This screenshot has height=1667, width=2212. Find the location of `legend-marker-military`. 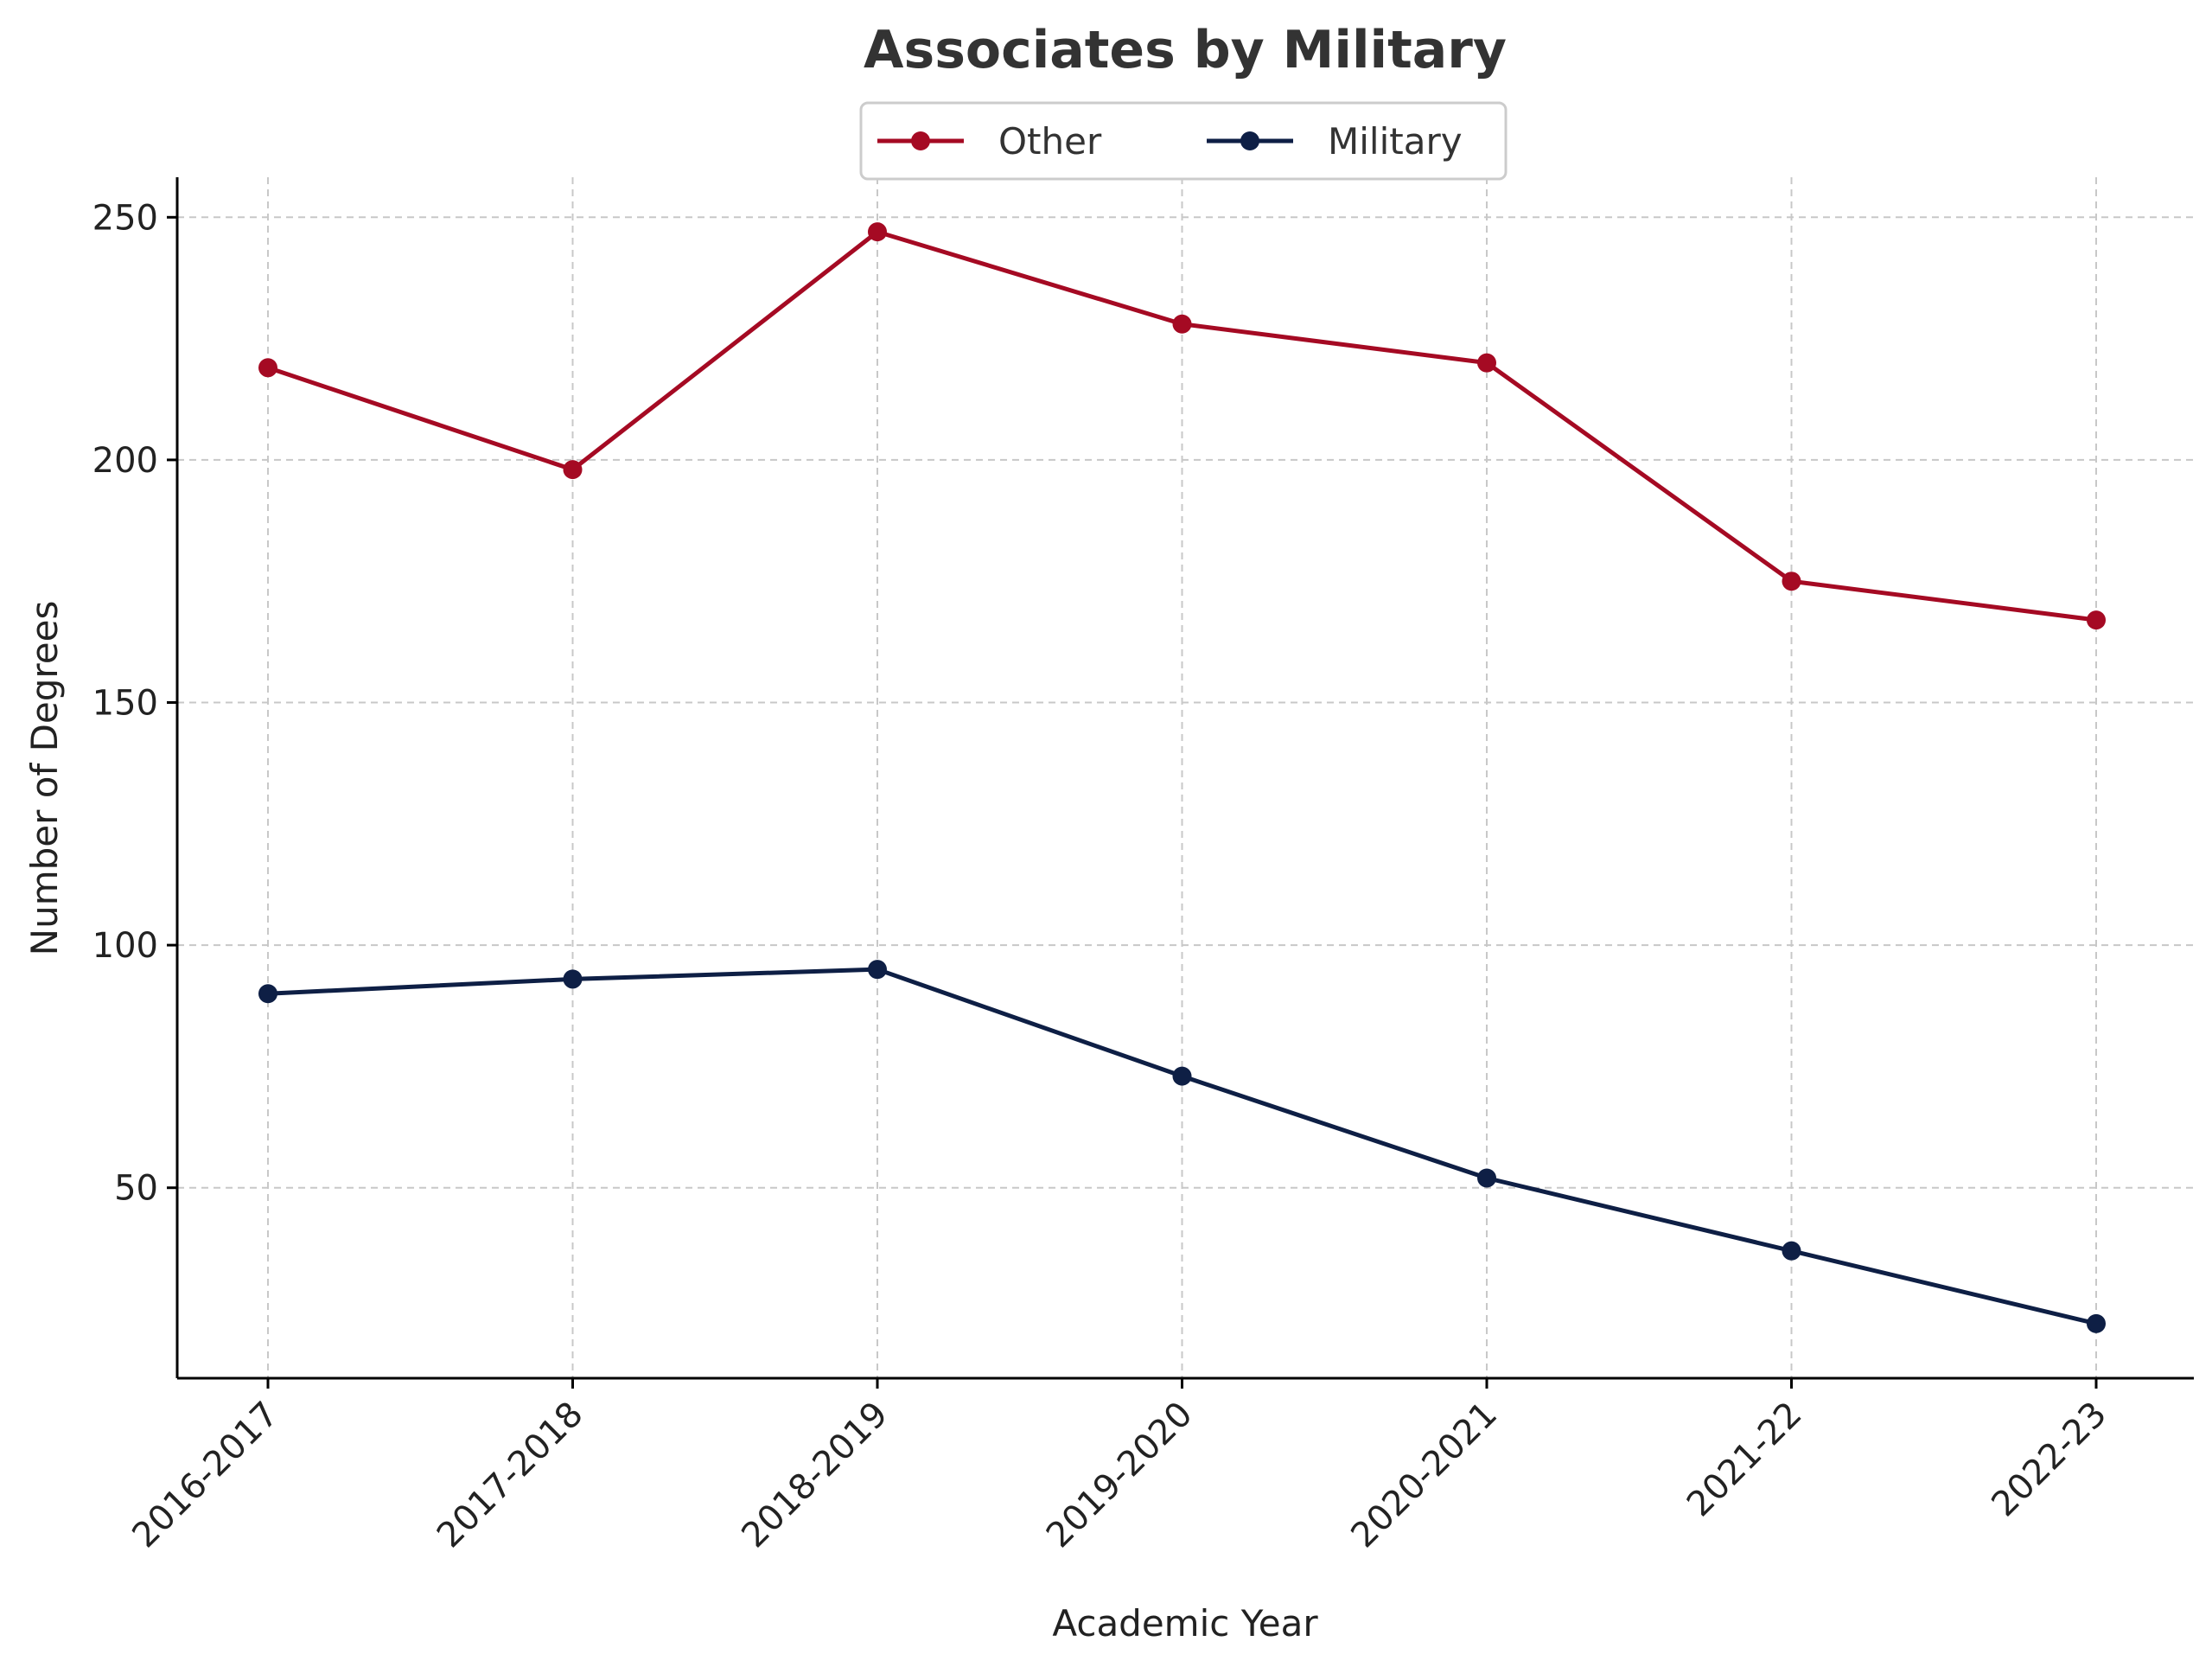

legend-marker-military is located at coordinates (1249, 140).